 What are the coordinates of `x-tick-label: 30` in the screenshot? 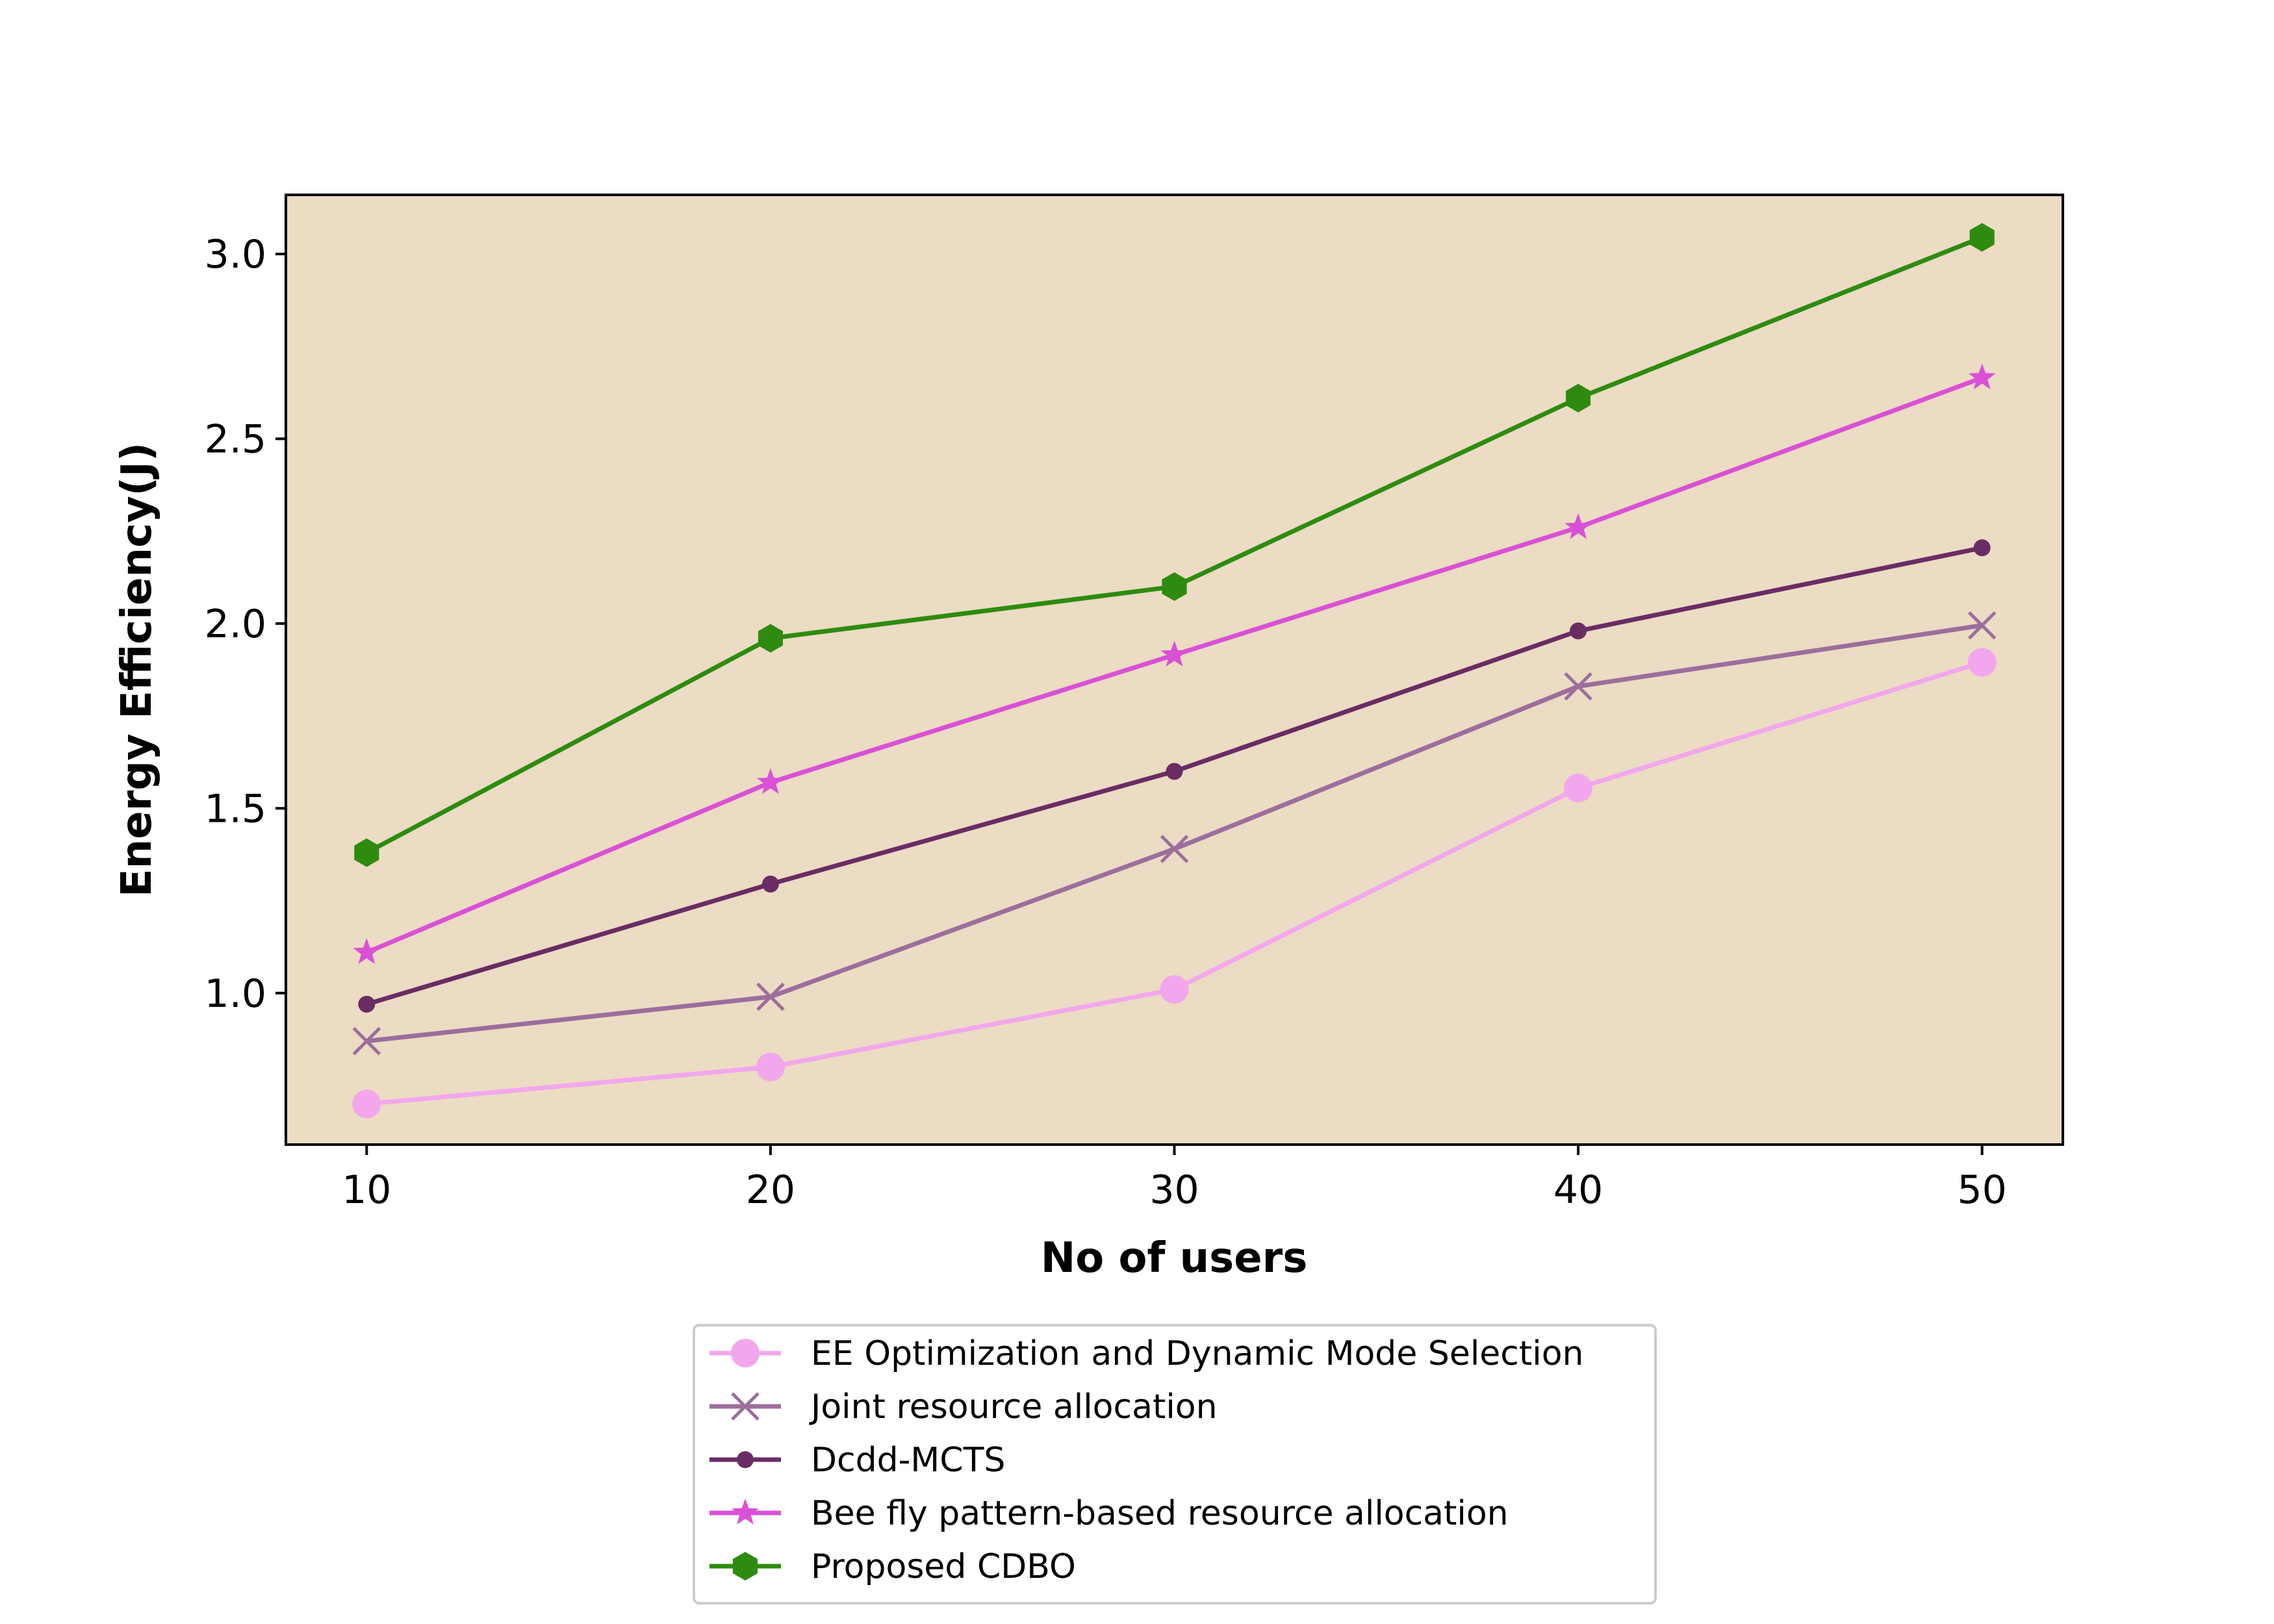 It's located at (1174, 1190).